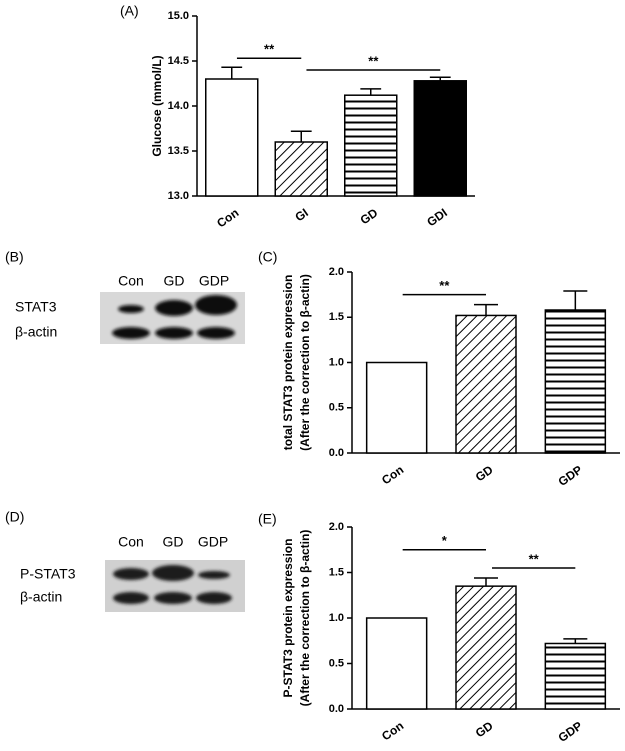  Describe the element at coordinates (267, 257) in the screenshot. I see `panel-label: (C)` at that location.